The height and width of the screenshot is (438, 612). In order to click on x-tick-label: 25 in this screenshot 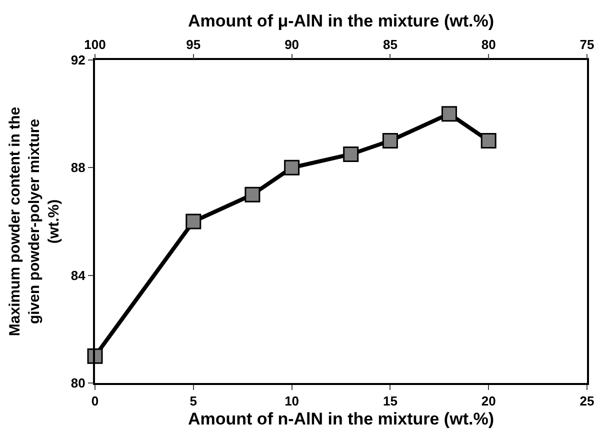, I will do `click(587, 401)`.